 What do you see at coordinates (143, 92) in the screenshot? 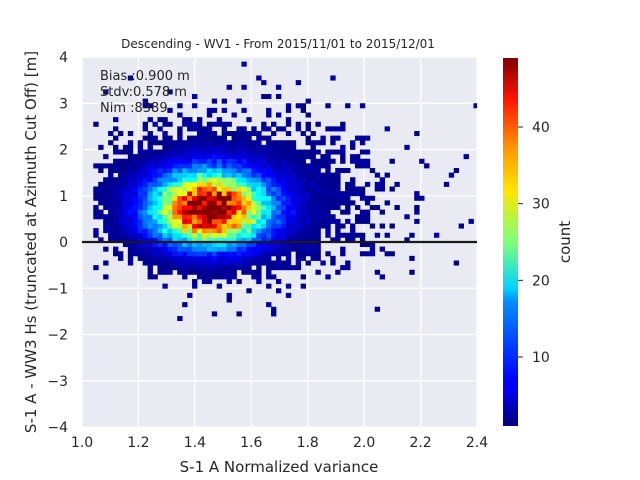
I see `stdv-annotation: Stdv:0.578 m` at bounding box center [143, 92].